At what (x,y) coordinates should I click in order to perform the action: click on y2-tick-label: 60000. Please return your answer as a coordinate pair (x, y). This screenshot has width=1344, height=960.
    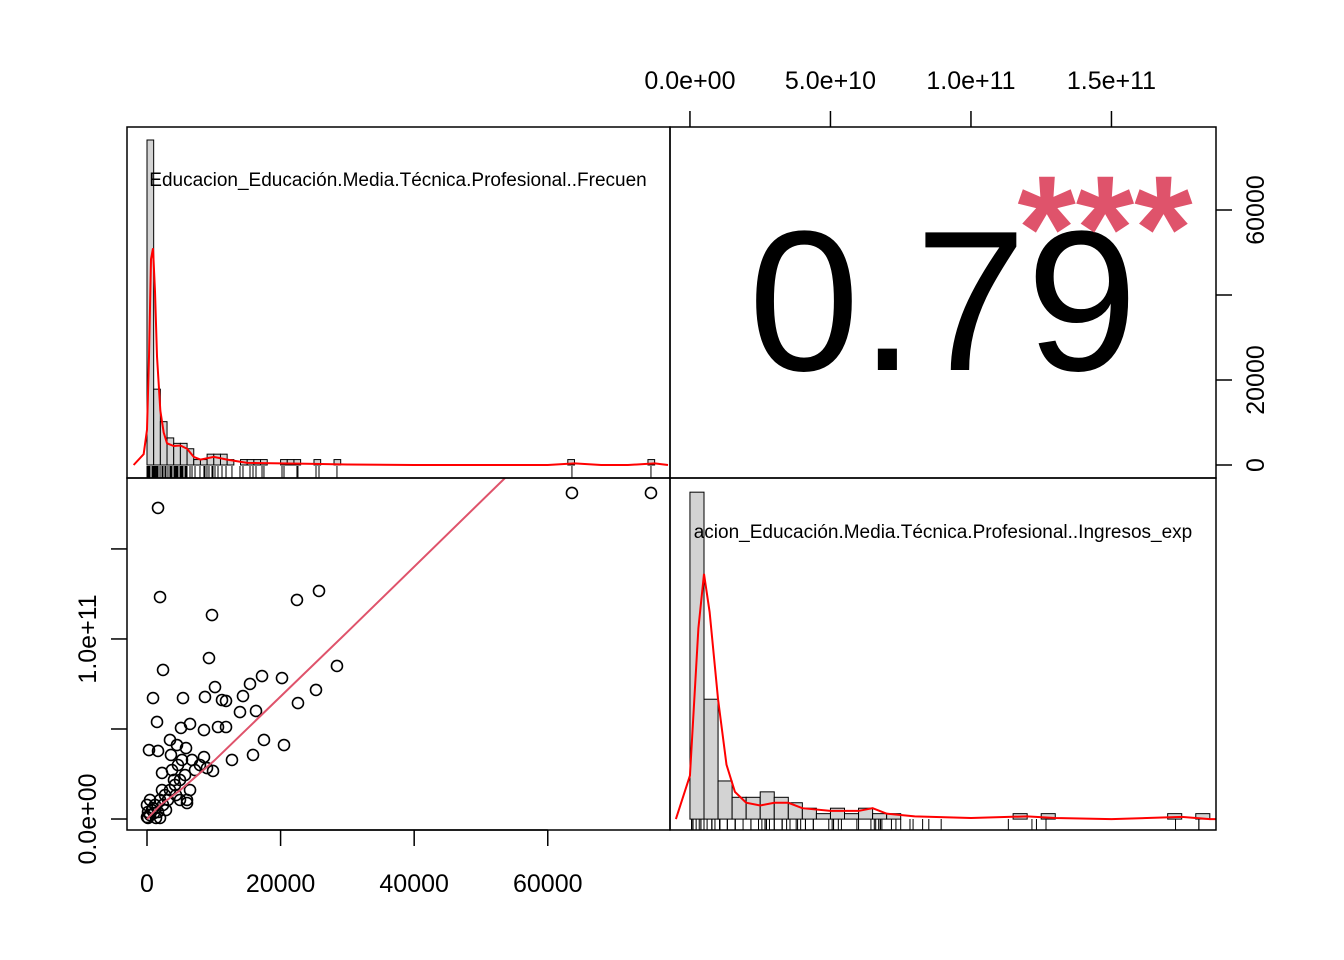
    Looking at the image, I should click on (1256, 210).